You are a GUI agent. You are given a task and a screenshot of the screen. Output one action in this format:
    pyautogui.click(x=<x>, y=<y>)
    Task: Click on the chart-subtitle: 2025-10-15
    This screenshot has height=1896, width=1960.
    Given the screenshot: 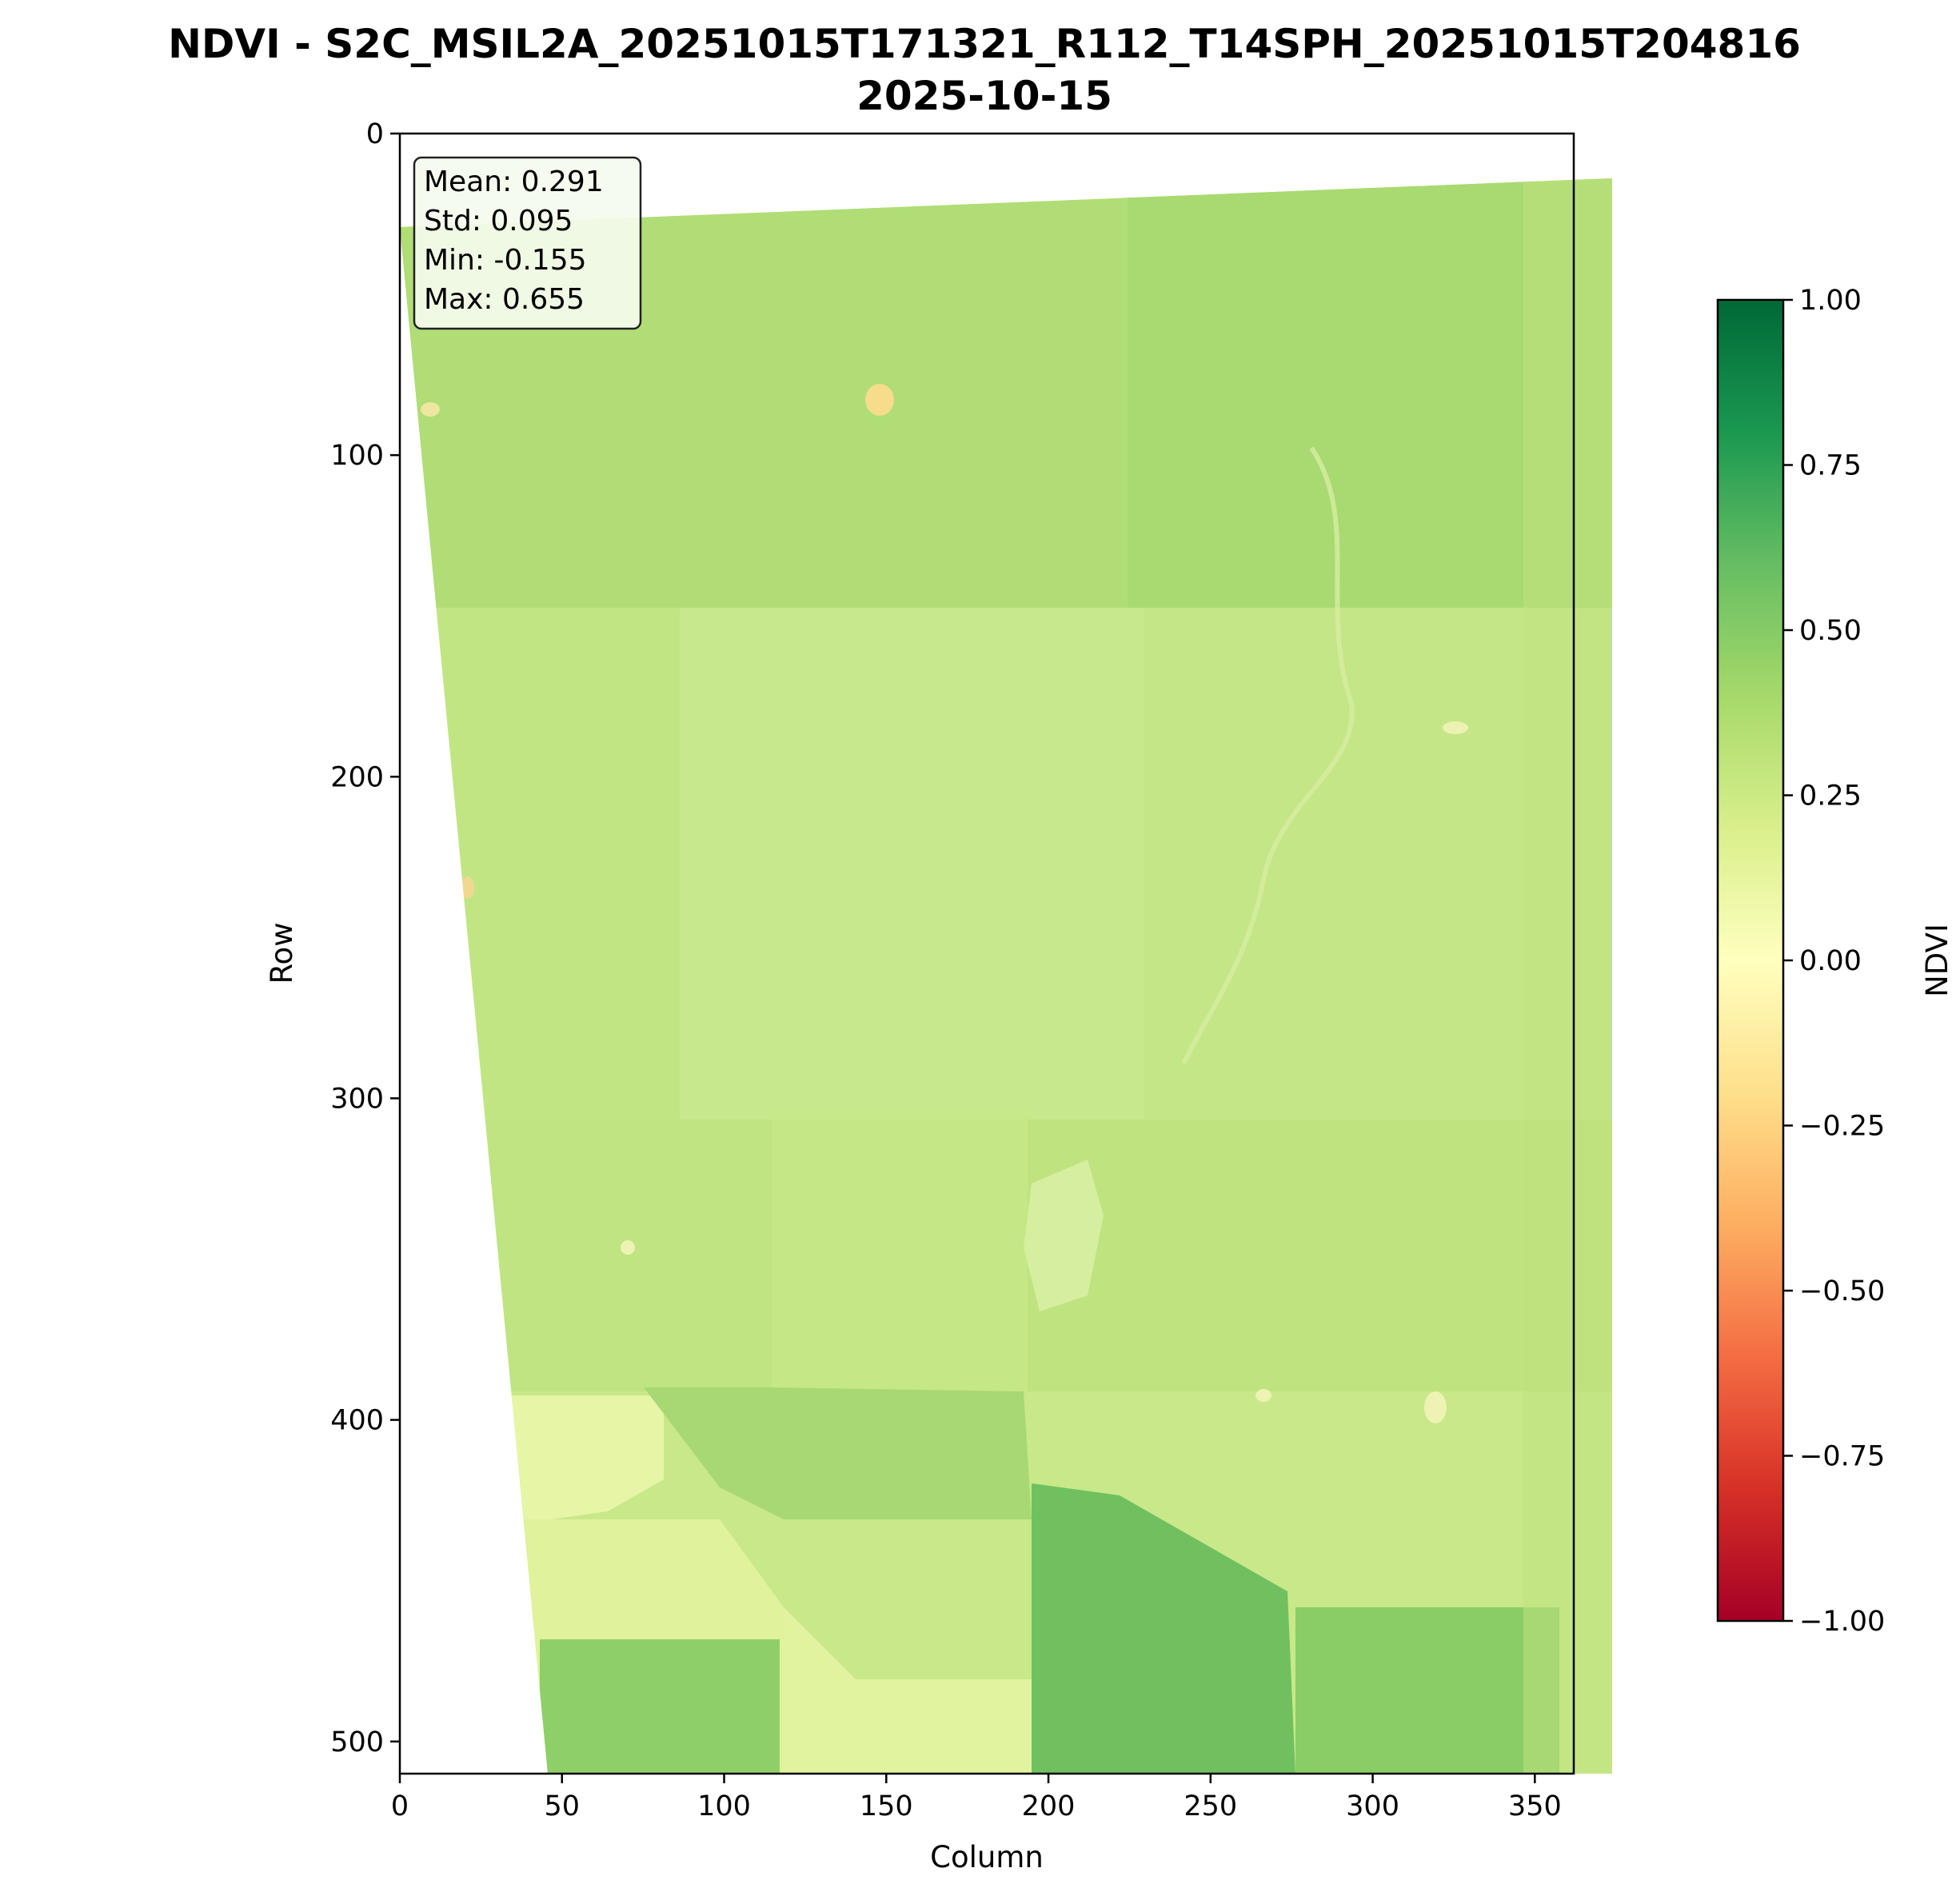 What is the action you would take?
    pyautogui.click(x=984, y=96)
    